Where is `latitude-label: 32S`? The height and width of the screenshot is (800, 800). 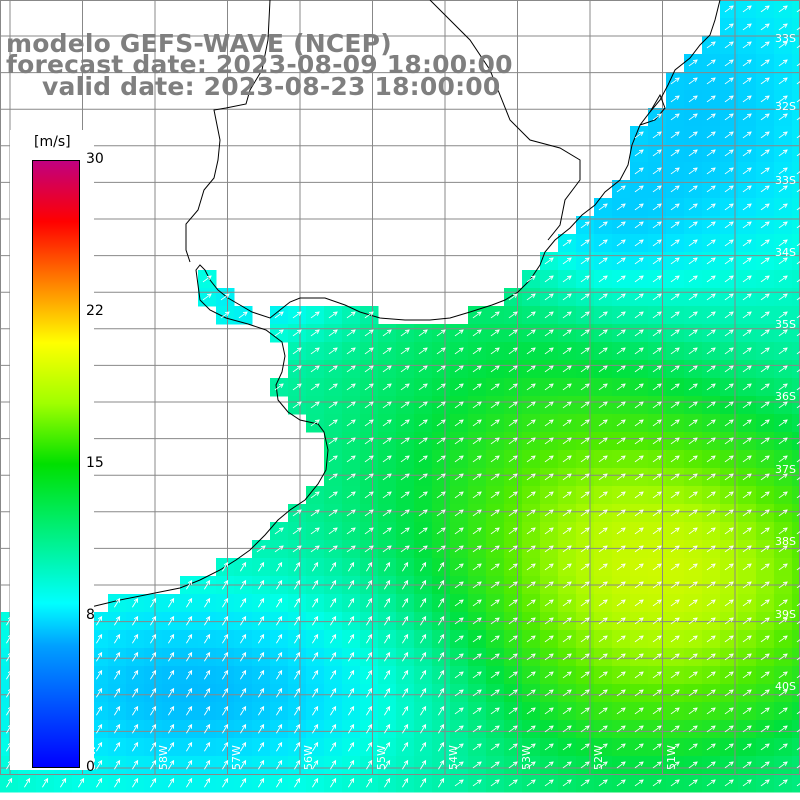 latitude-label: 32S is located at coordinates (785, 106).